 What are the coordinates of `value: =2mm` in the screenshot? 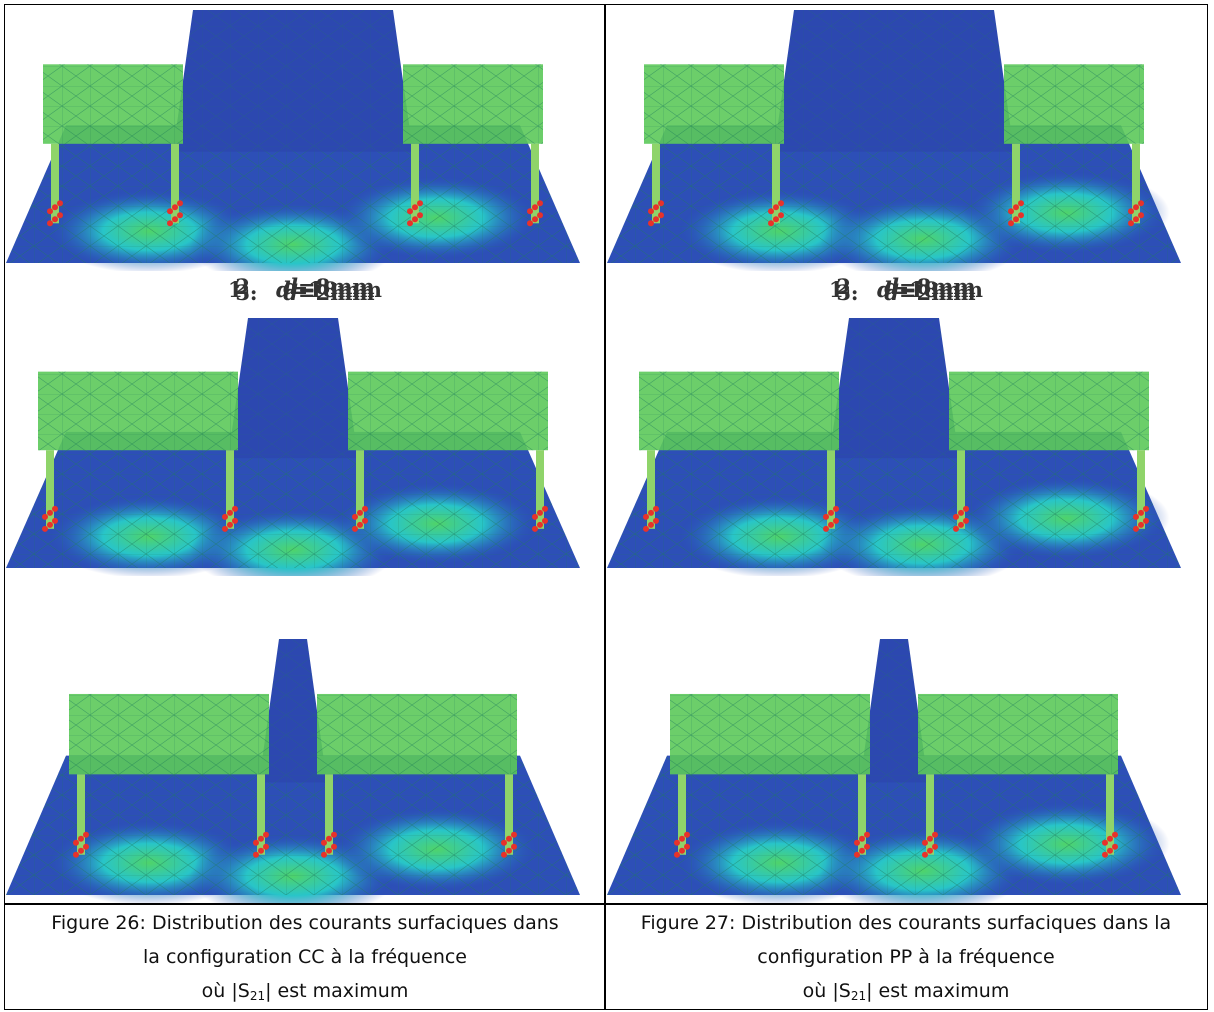 It's located at (937, 292).